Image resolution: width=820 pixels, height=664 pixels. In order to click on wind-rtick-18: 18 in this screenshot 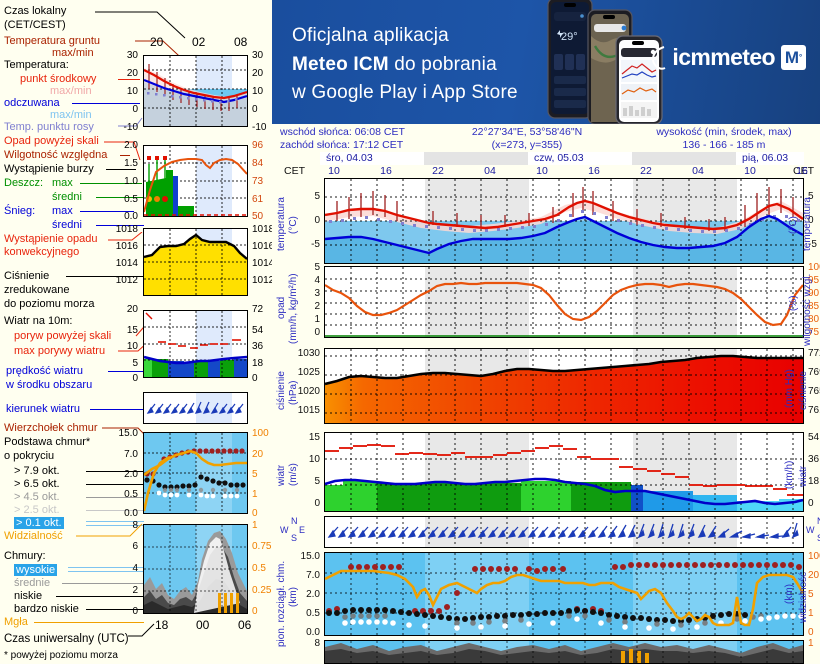, I will do `click(814, 481)`.